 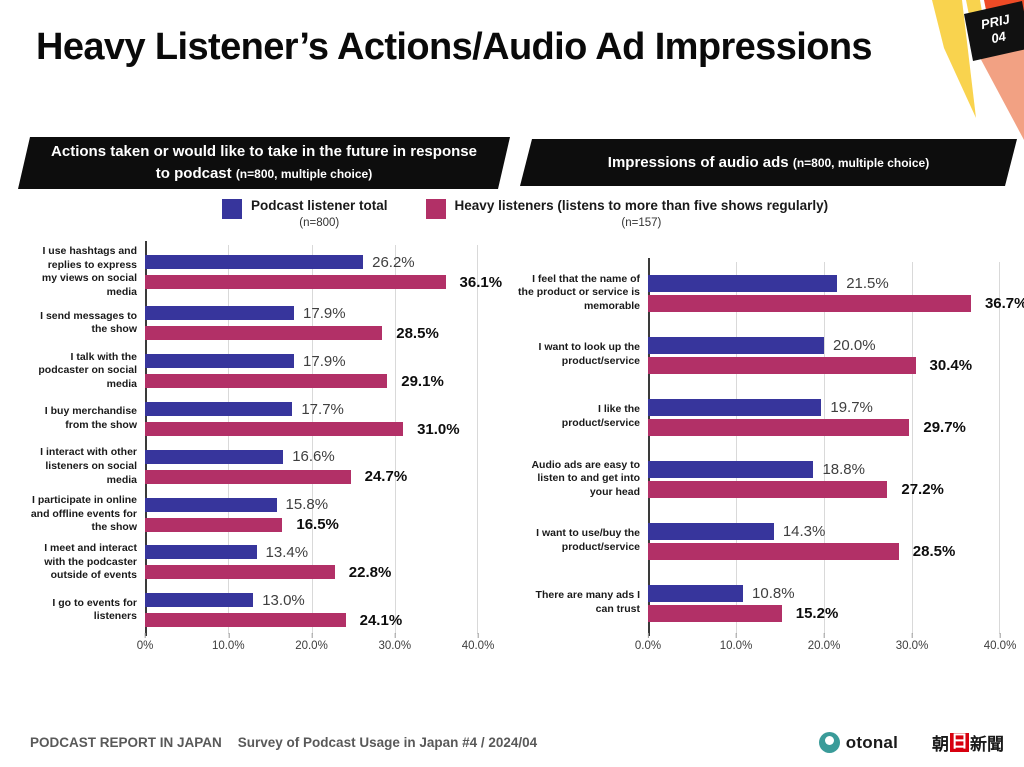 I want to click on category-label: There are many ads I can trust, so click(x=587, y=602).